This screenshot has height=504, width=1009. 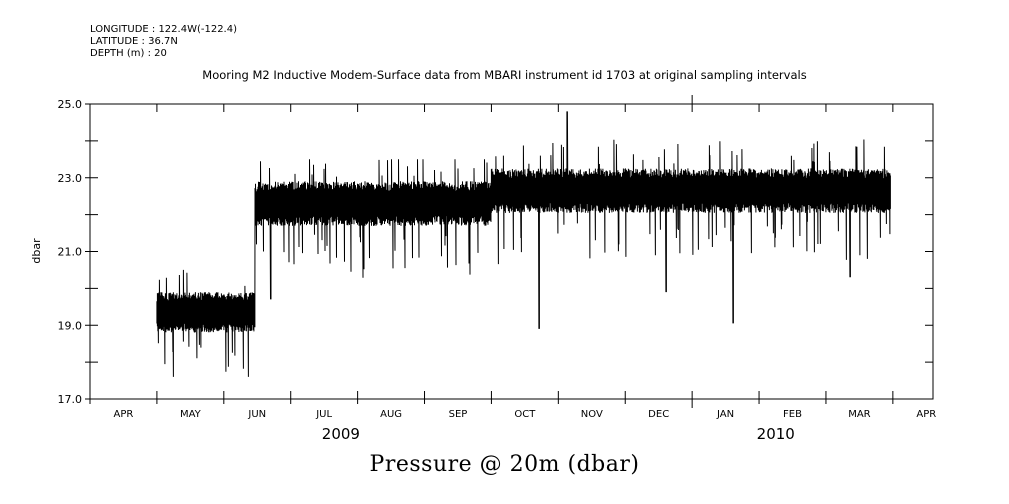 What do you see at coordinates (163, 29) in the screenshot?
I see `longitude-text: LONGITUDE : 122.4W(-122.4)` at bounding box center [163, 29].